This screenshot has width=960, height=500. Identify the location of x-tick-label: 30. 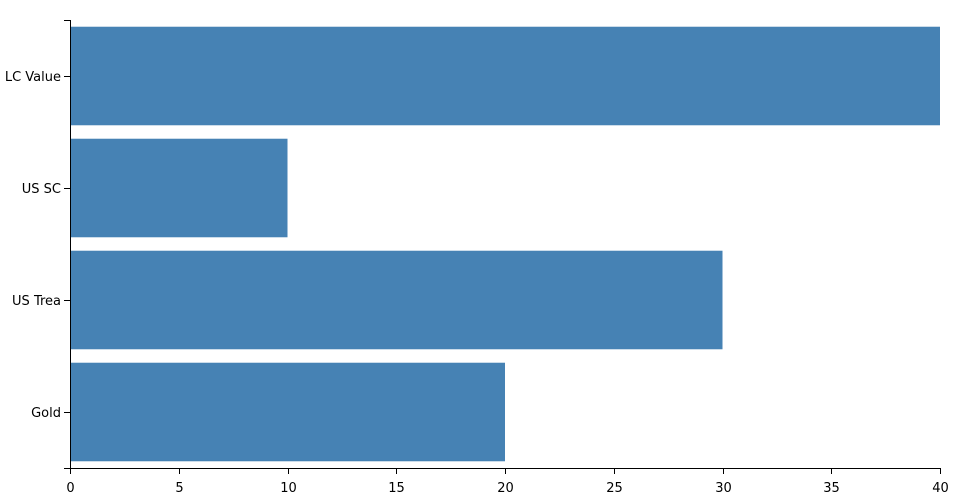
(723, 488).